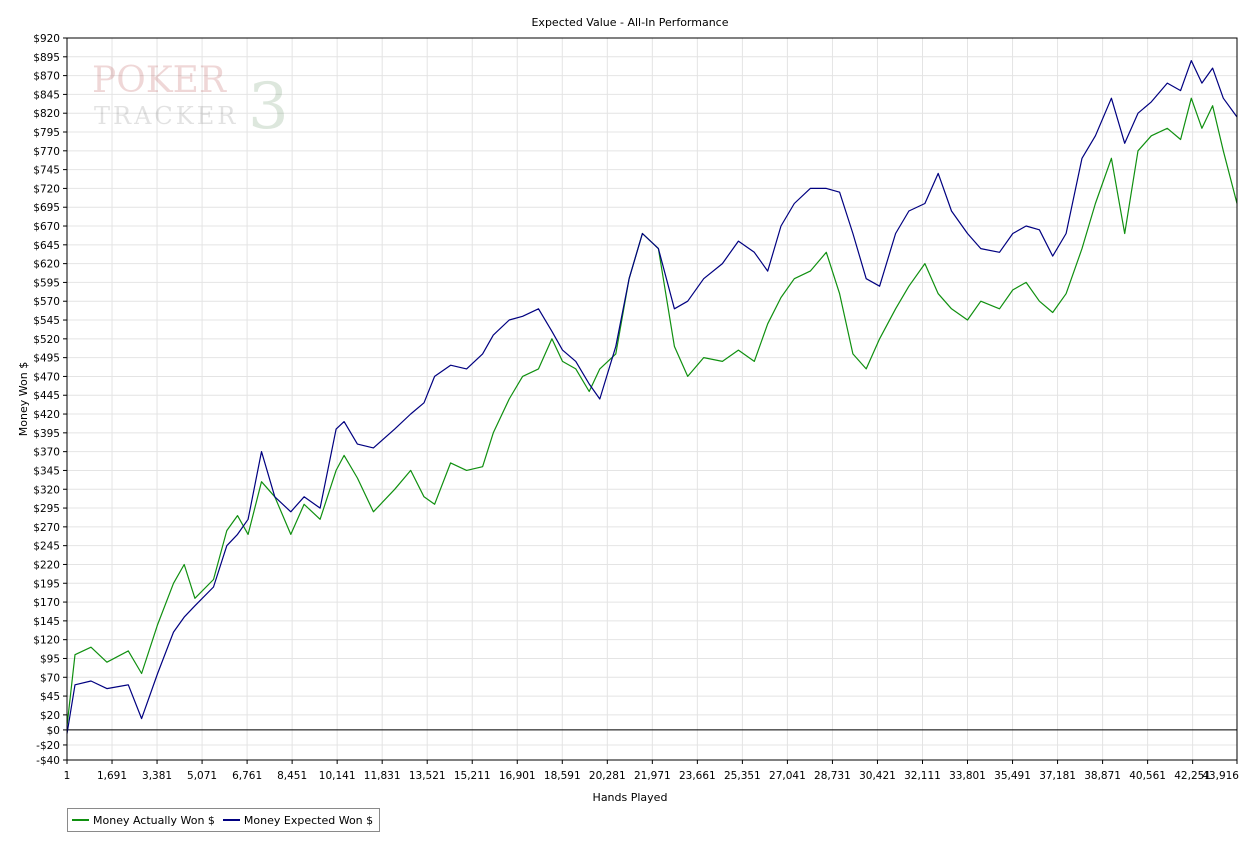  What do you see at coordinates (46, 603) in the screenshot?
I see `y-tick-label: $170` at bounding box center [46, 603].